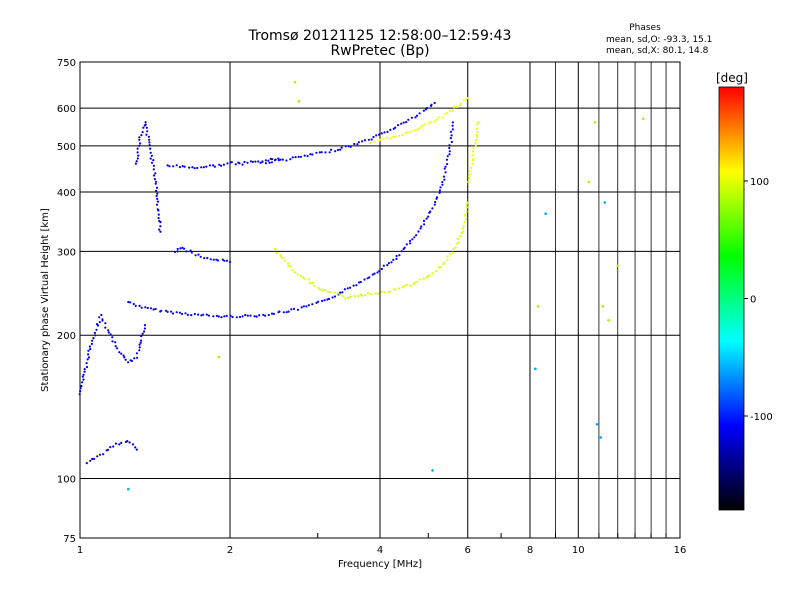 The image size is (800, 604). Describe the element at coordinates (732, 78) in the screenshot. I see `colorbar-label: [deg]` at that location.